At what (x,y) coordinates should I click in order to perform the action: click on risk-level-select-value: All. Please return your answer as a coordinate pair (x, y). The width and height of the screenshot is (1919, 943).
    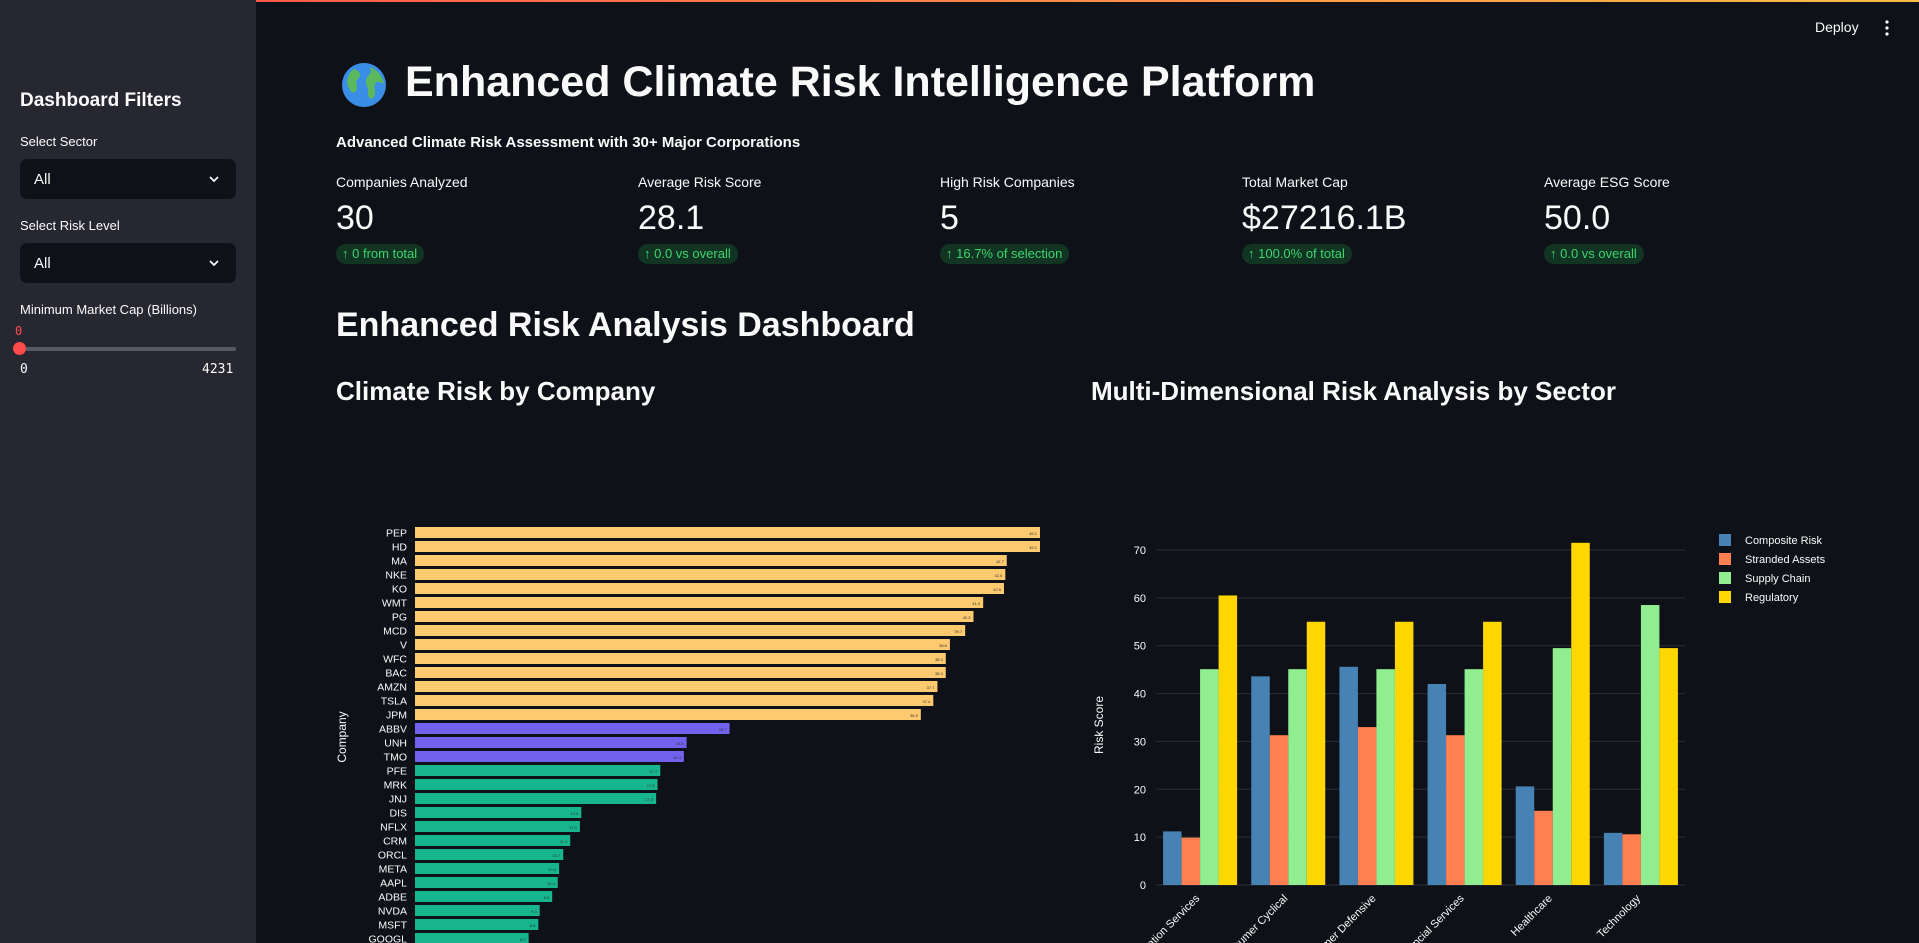
    Looking at the image, I should click on (42, 263).